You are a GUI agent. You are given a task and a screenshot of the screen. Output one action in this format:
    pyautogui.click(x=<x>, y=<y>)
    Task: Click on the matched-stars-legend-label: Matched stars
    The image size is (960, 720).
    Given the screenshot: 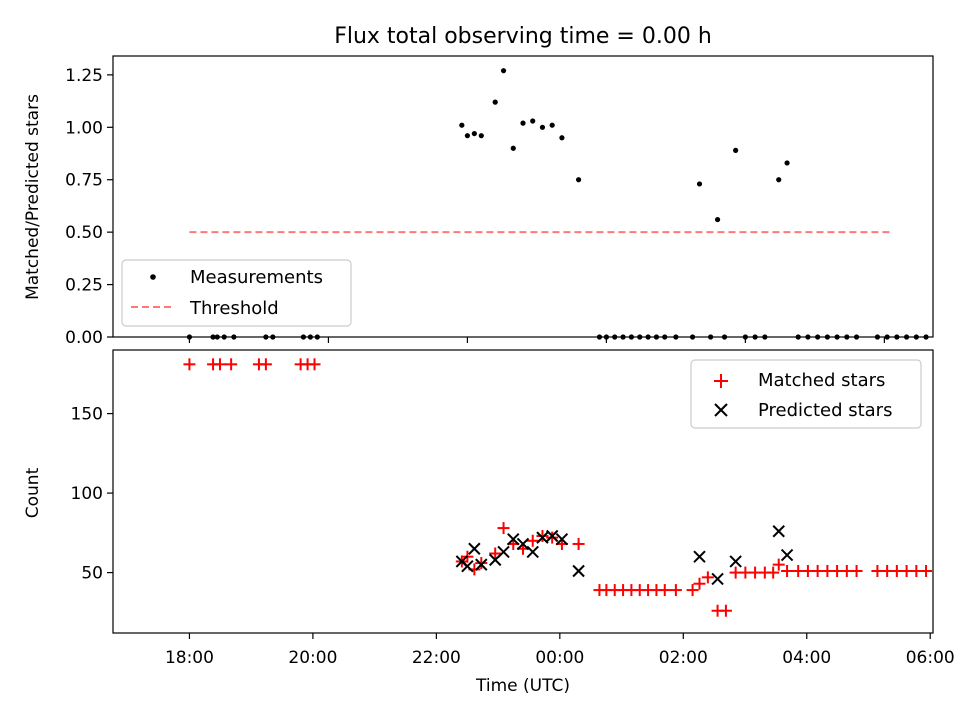 What is the action you would take?
    pyautogui.click(x=821, y=380)
    